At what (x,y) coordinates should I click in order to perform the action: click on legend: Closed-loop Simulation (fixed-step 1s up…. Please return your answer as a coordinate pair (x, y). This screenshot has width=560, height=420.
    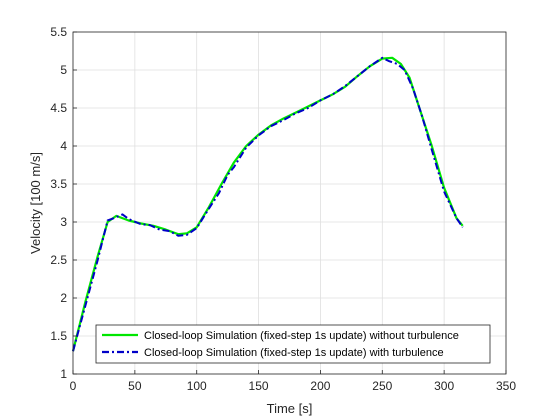
    Looking at the image, I should click on (293, 344).